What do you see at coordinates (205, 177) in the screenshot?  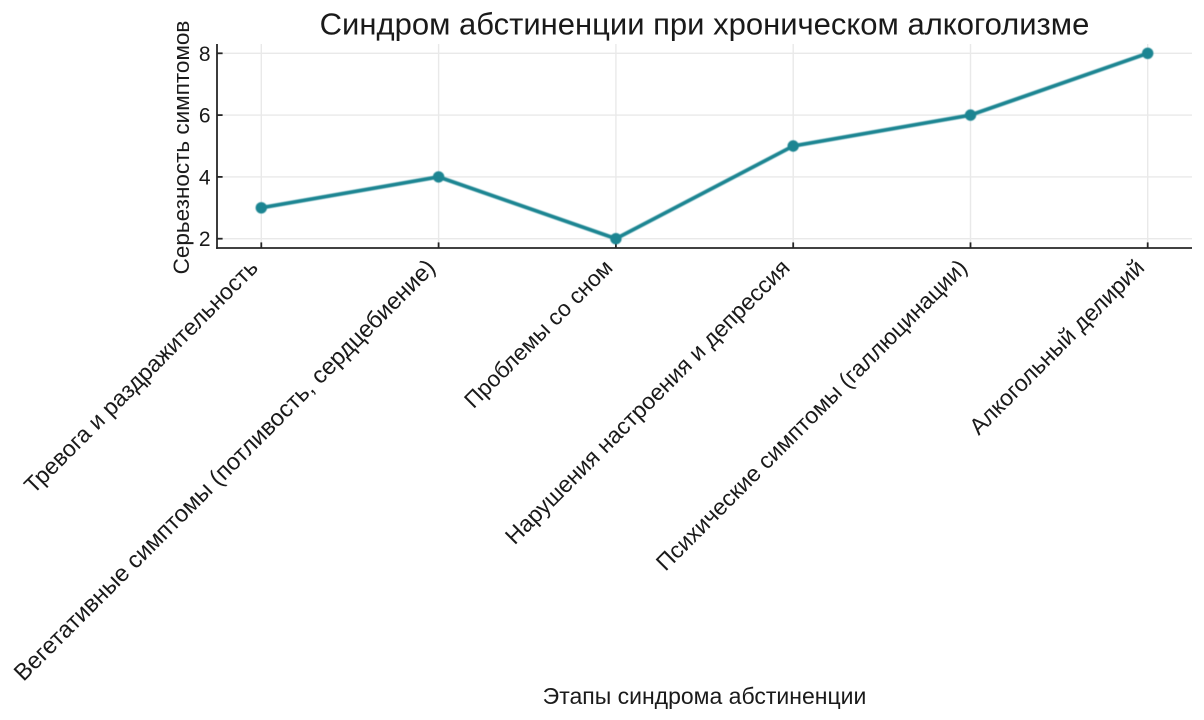 I see `svg-text: 4` at bounding box center [205, 177].